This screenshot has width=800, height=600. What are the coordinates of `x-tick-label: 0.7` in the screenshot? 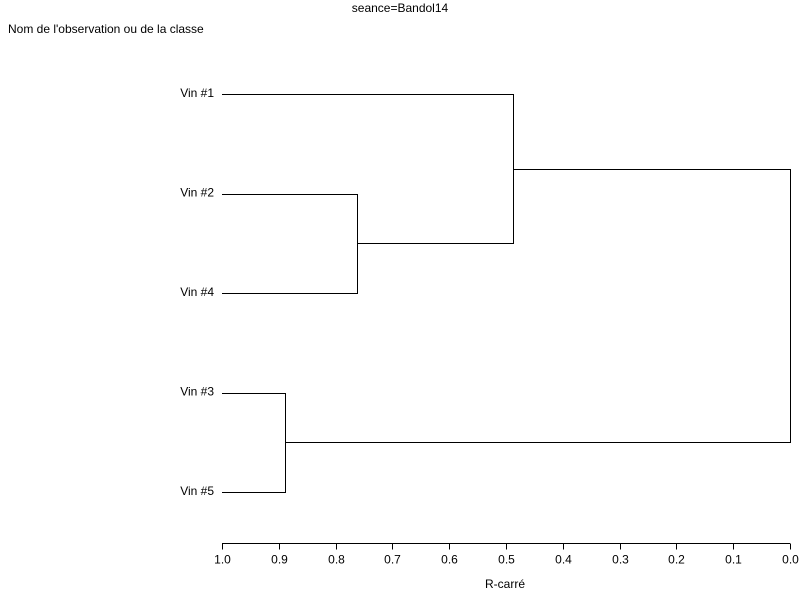 It's located at (392, 560).